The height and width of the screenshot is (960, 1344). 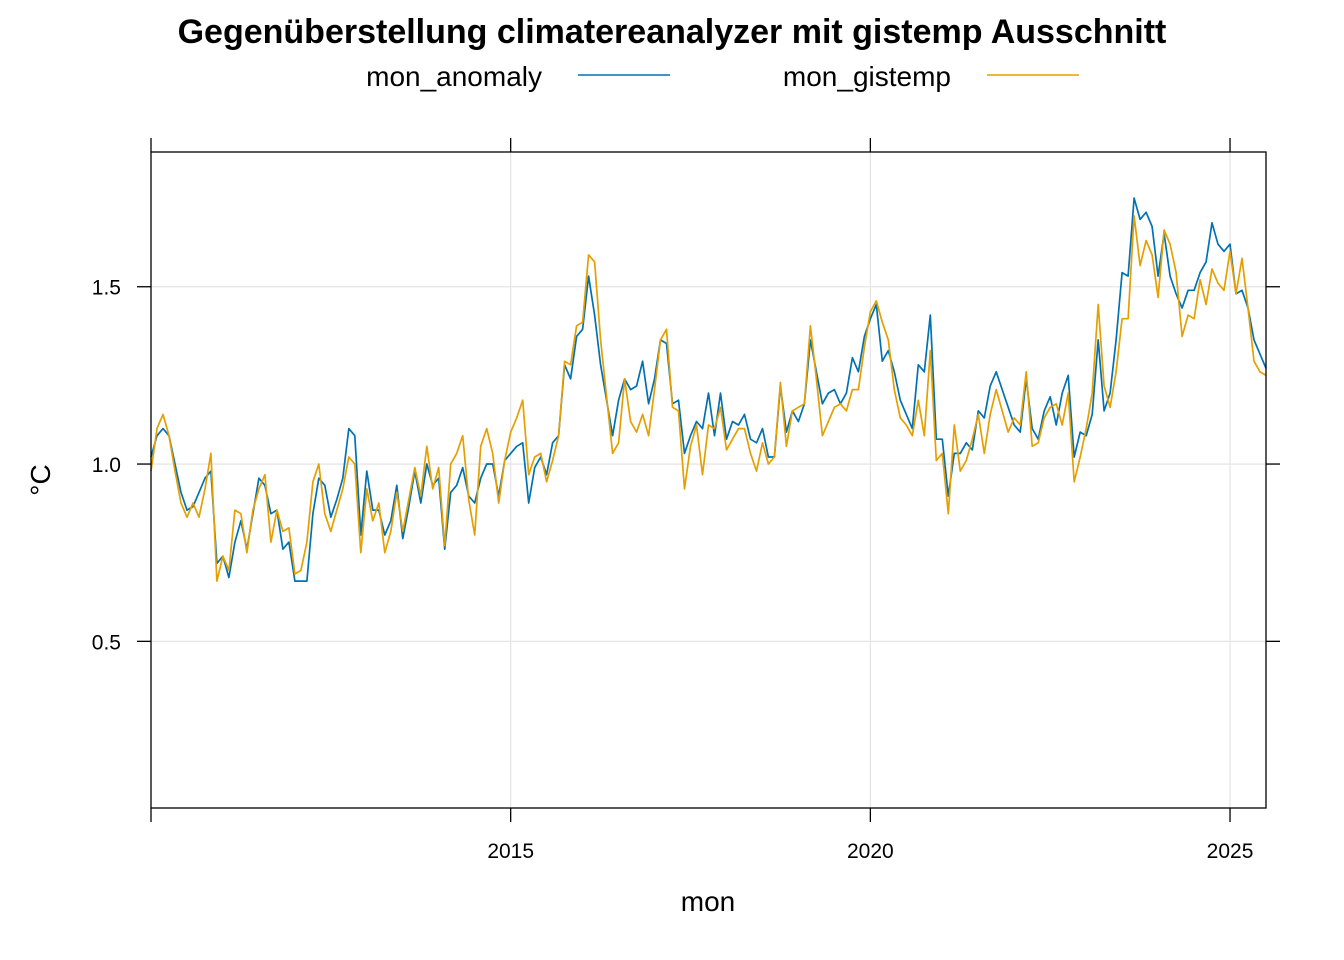 I want to click on y-tick-label: 1.0, so click(x=106, y=465).